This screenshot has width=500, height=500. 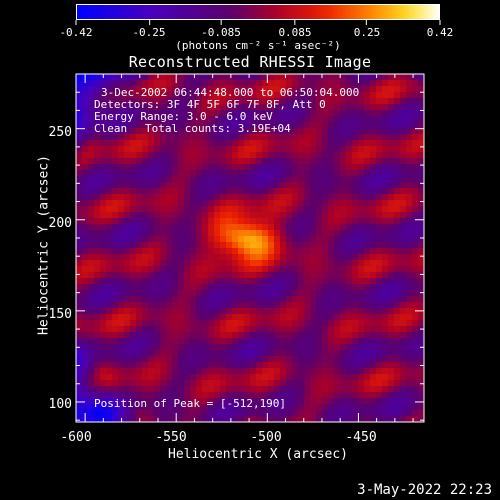 I want to click on colorbar-tick-label: -0.42, so click(x=76, y=32).